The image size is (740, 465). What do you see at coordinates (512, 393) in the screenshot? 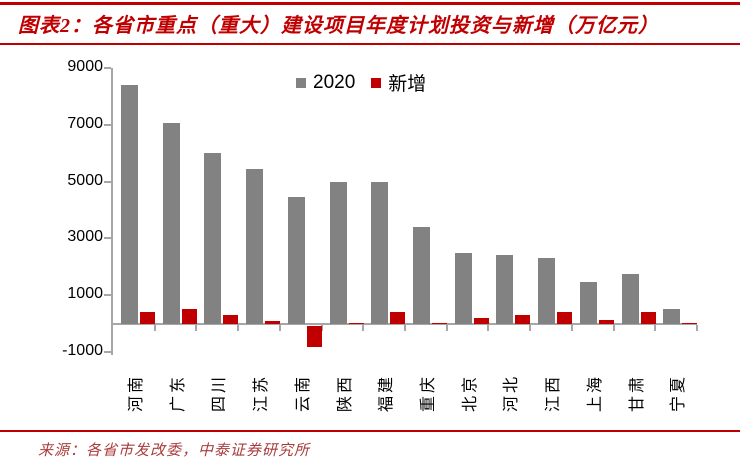
I see `x-axis-label-text: 河北` at bounding box center [512, 393].